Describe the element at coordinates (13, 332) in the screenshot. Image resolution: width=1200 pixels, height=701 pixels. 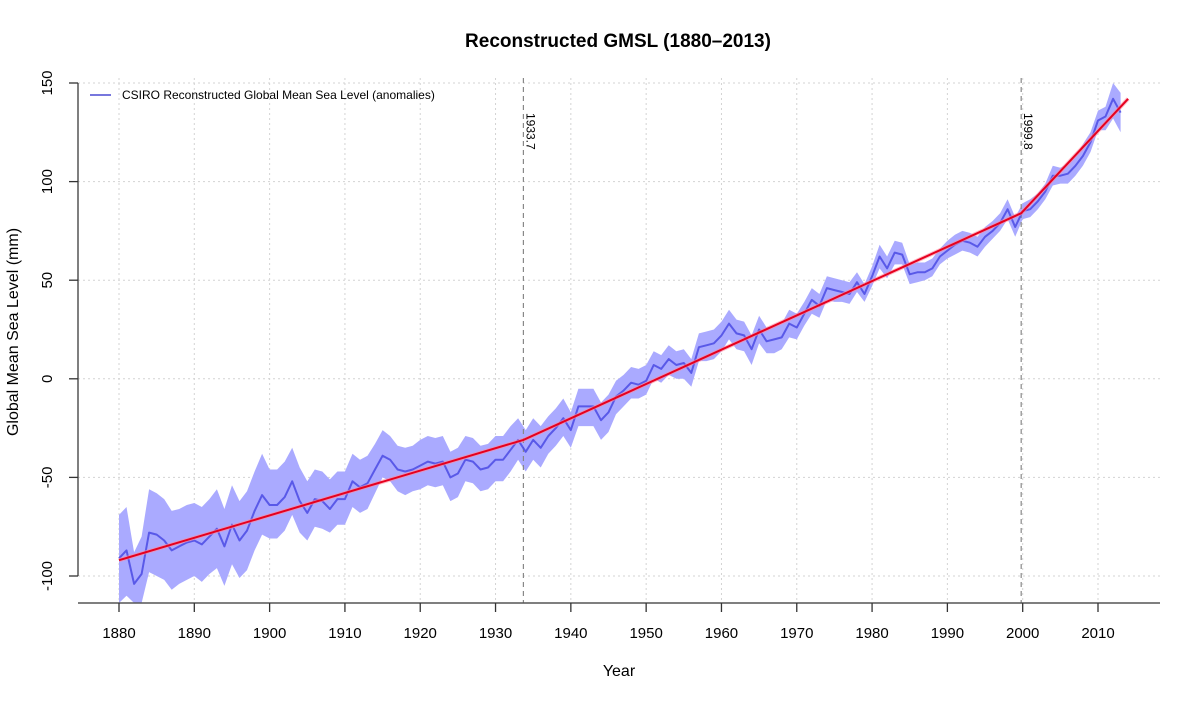
I see `y-axis-label: Global Mean Sea Level (mm)` at that location.